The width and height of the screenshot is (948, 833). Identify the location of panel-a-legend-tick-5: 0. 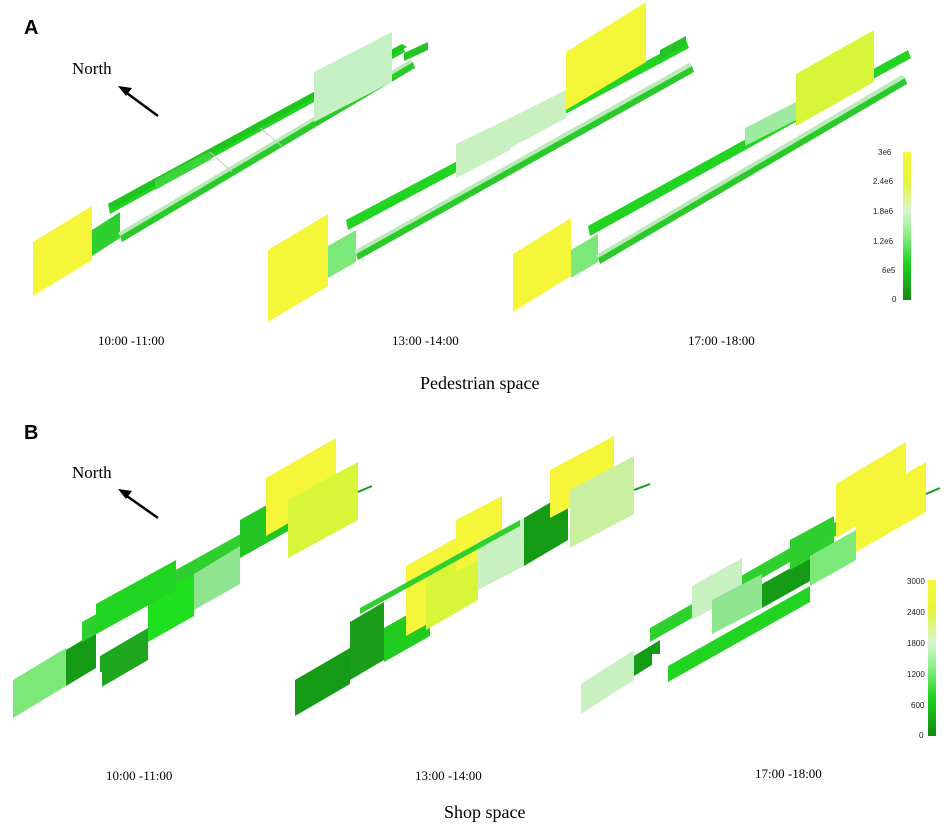
(894, 299).